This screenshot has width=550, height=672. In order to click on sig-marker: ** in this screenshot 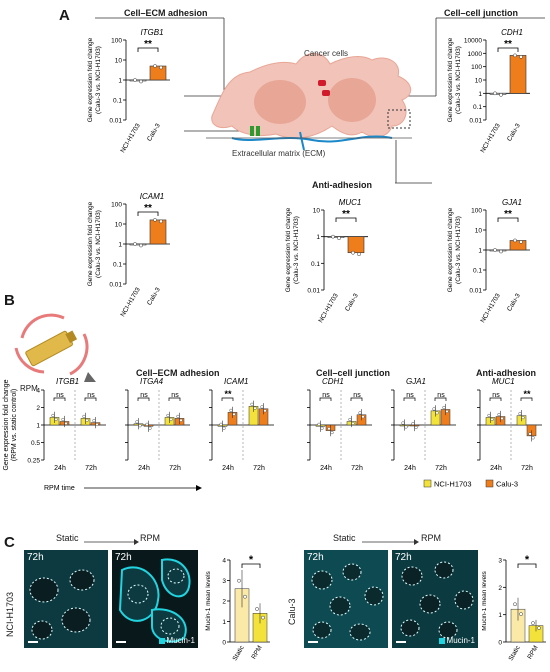, I will do `click(508, 44)`.